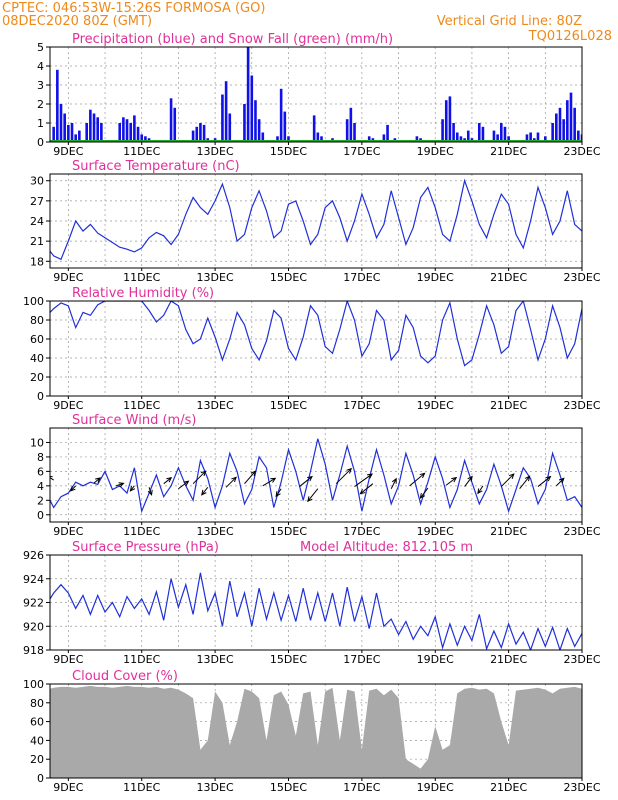 The width and height of the screenshot is (618, 800). I want to click on precip-xtick-label: 13DEC, so click(215, 151).